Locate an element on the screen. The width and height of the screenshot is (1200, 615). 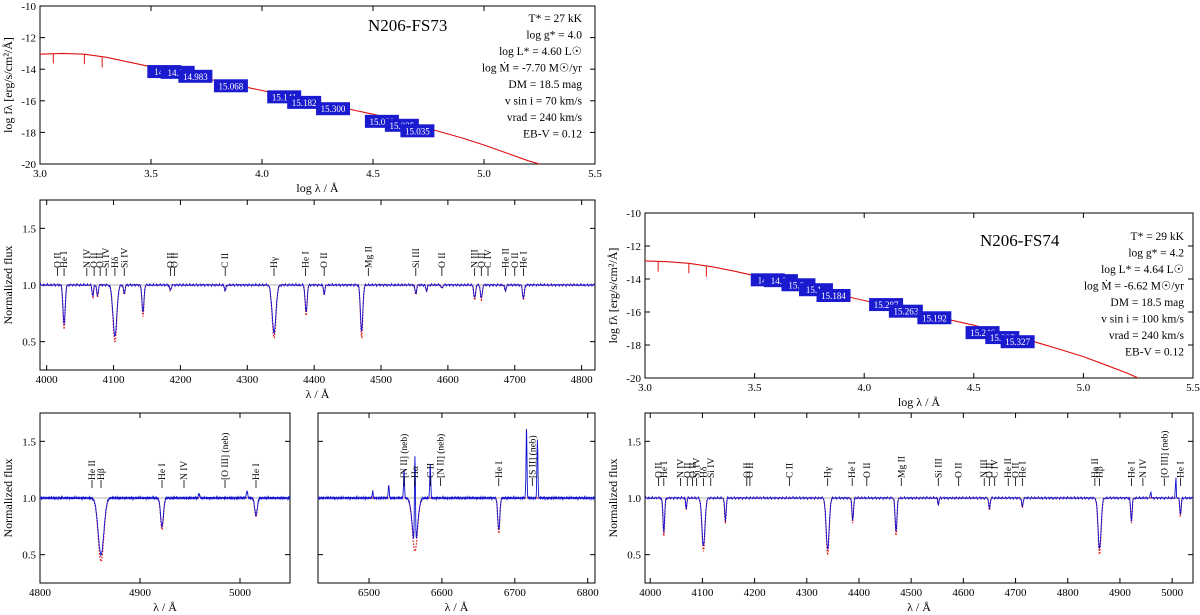
line-id-label: N III is located at coordinates (476, 258).